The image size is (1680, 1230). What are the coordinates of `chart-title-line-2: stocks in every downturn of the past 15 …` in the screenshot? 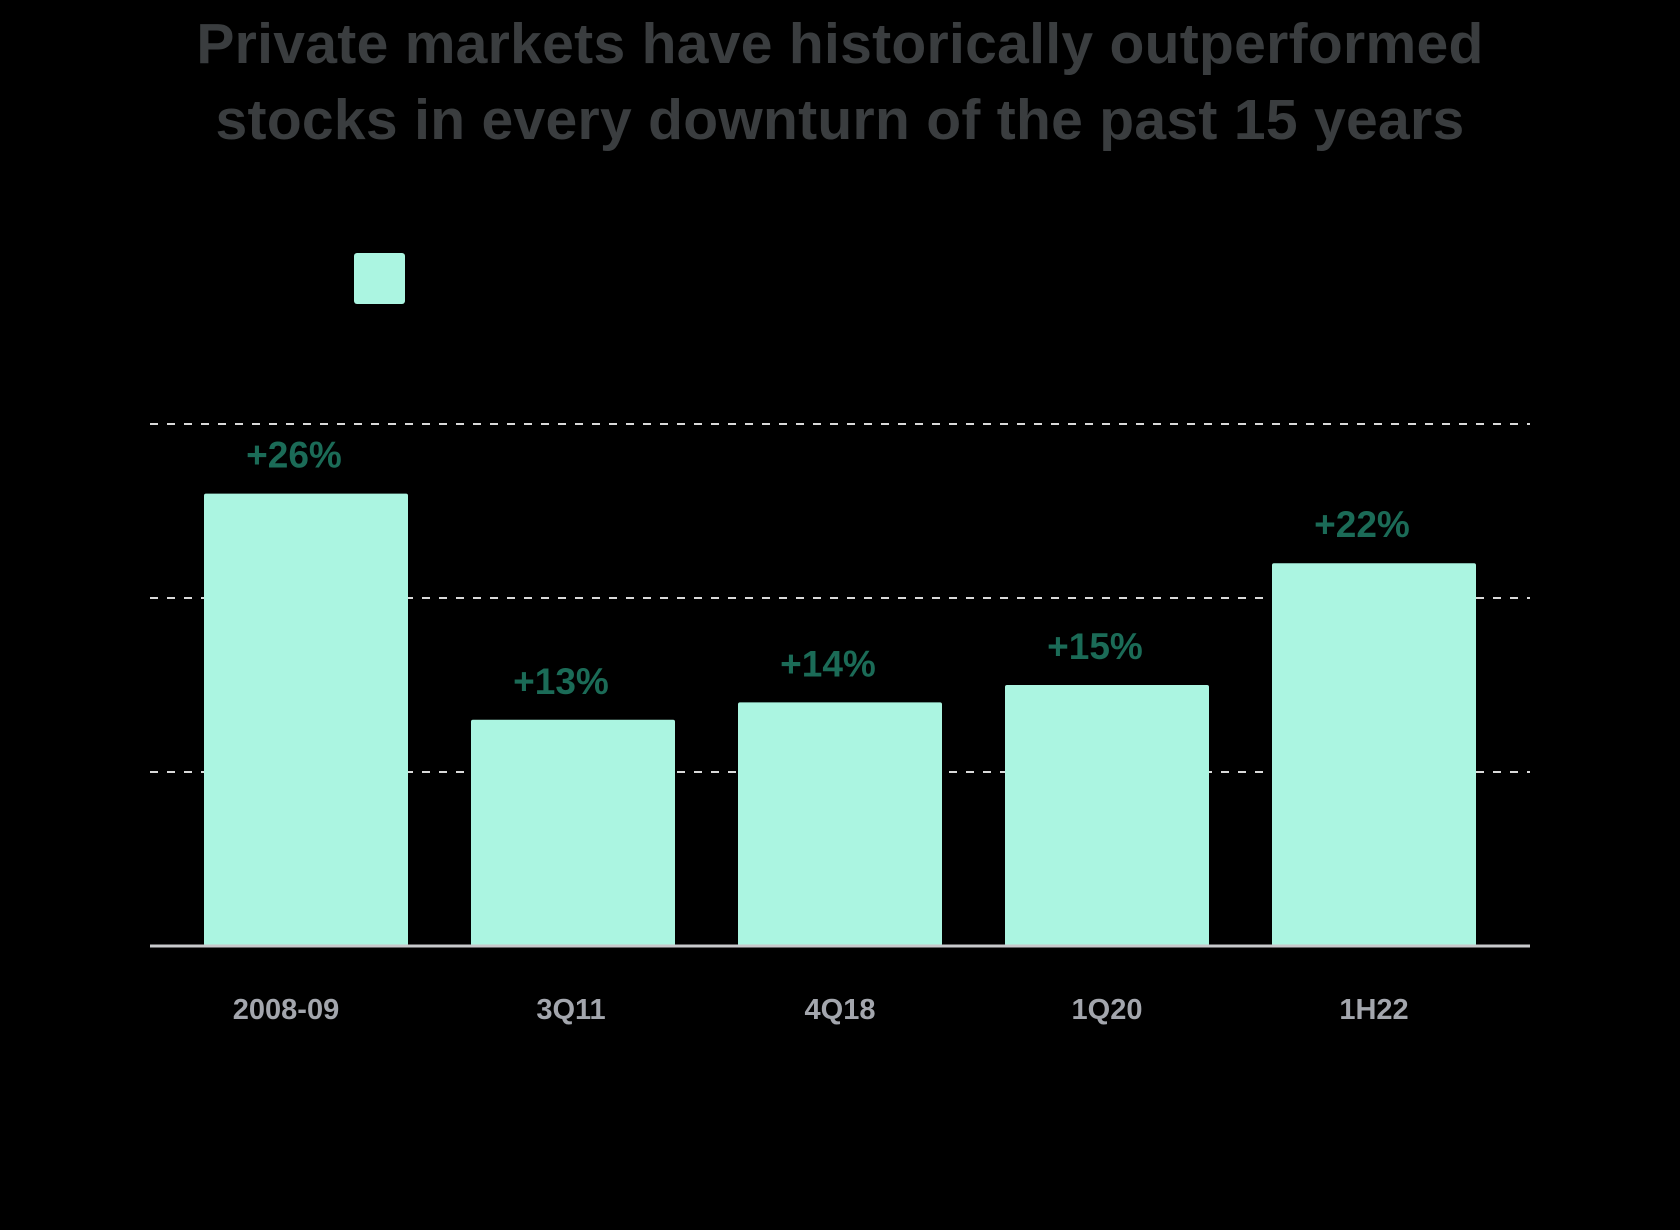 It's located at (840, 120).